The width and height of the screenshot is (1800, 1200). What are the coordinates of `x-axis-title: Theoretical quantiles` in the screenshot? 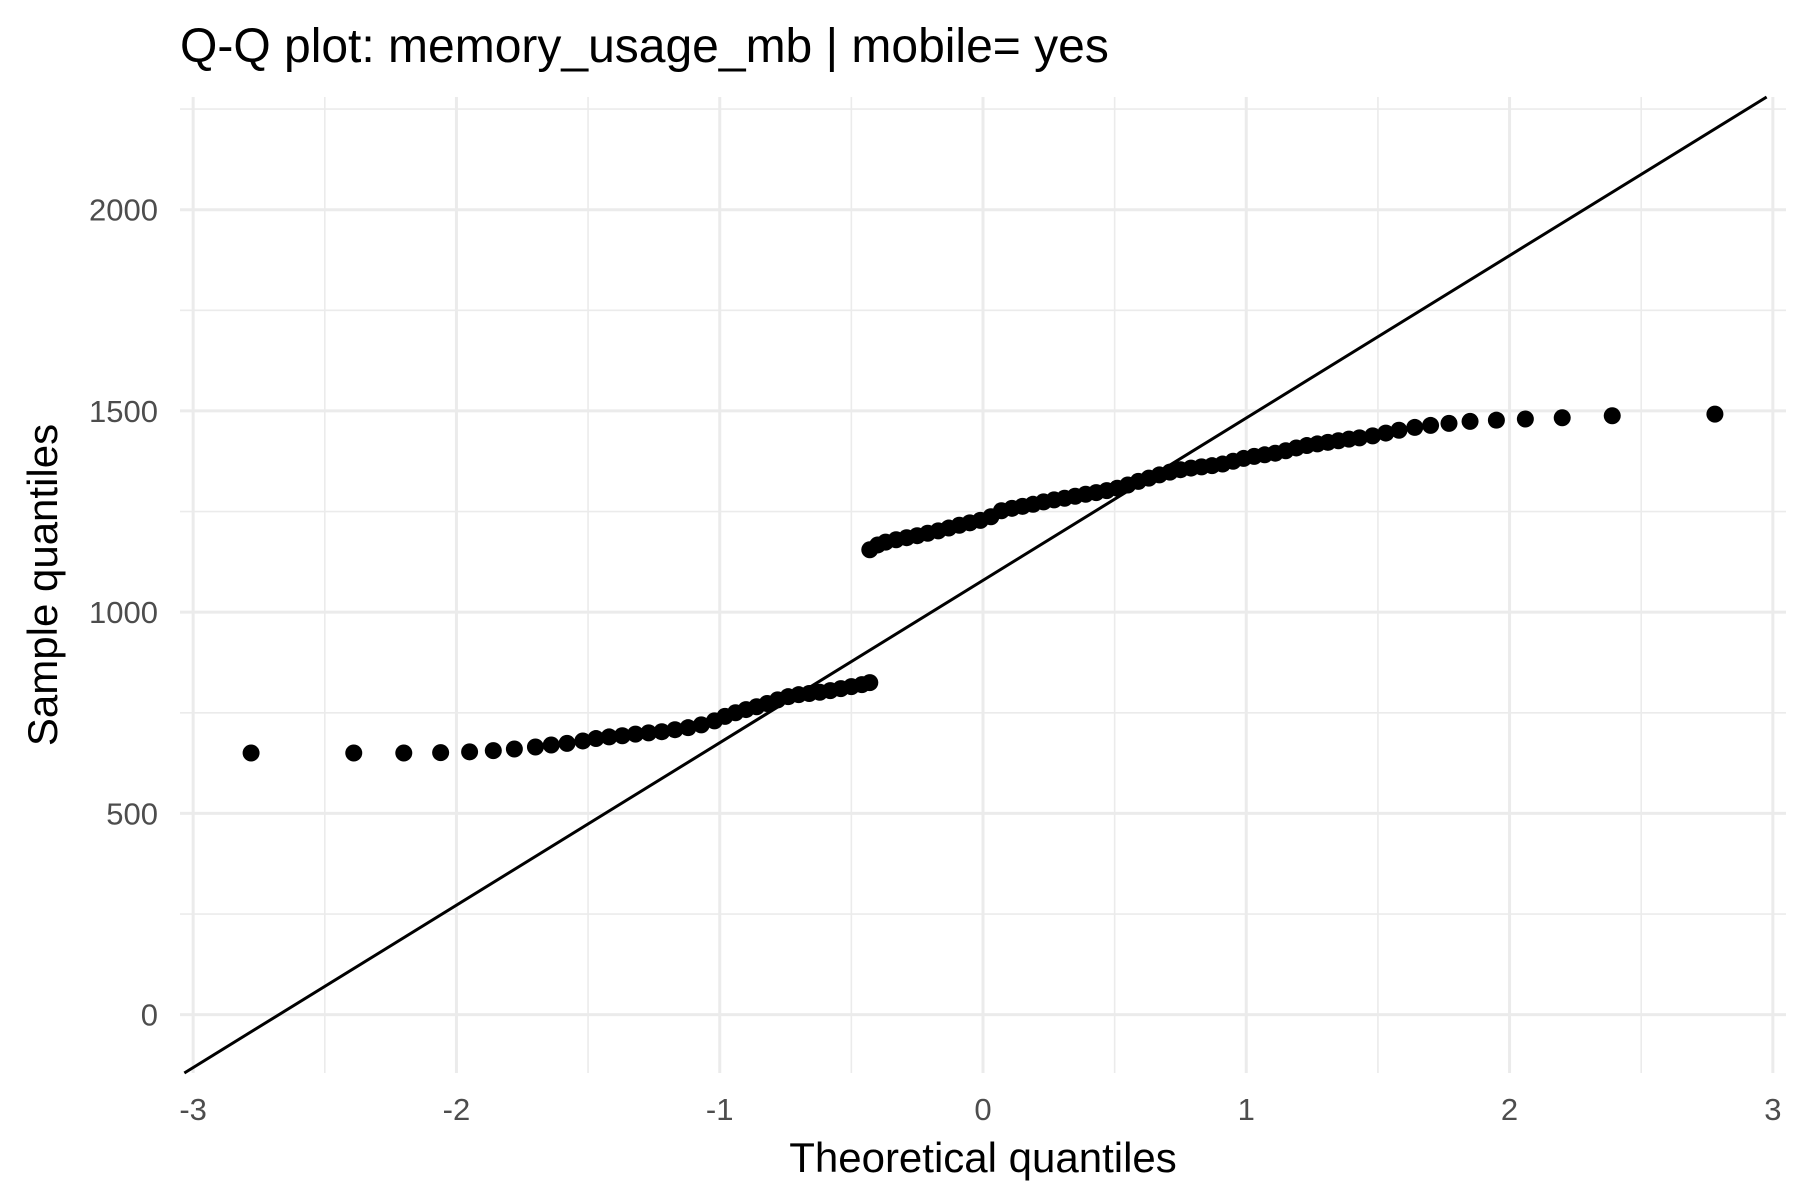 It's located at (983, 1157).